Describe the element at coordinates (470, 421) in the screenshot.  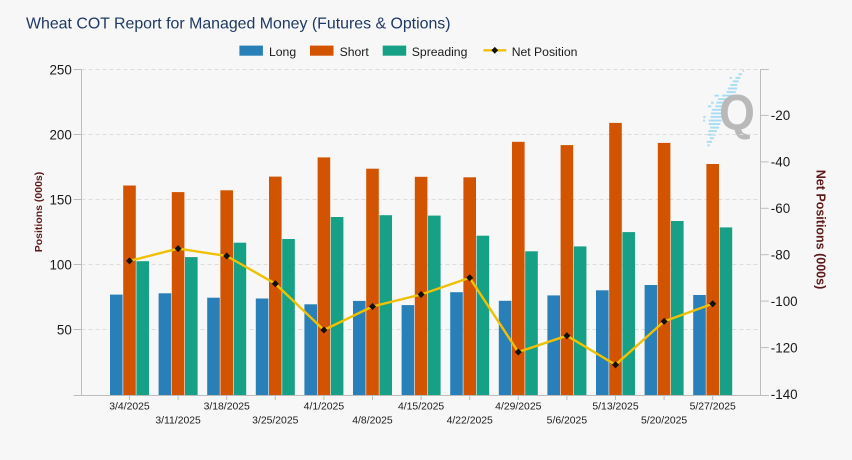
I see `svg-text: 4/22/2025` at that location.